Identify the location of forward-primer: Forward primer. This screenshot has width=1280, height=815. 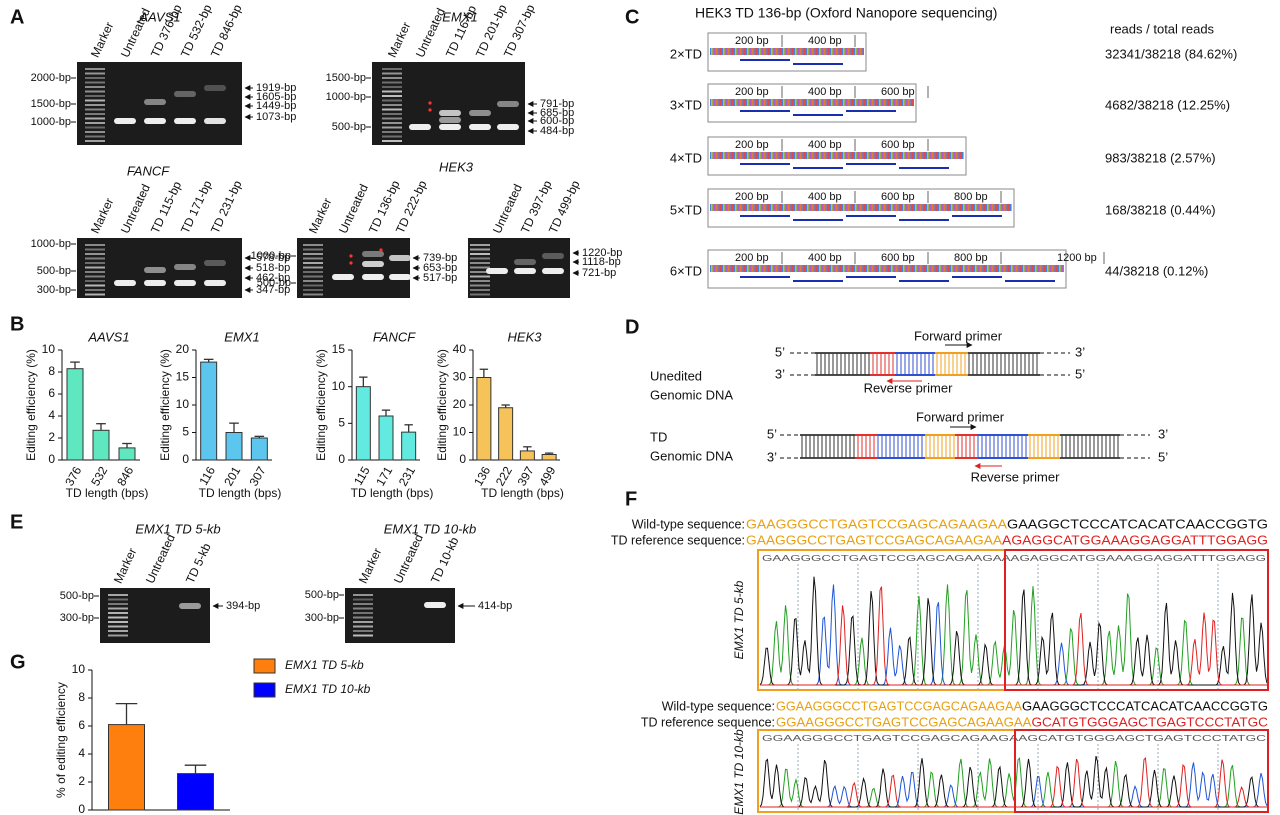
(958, 335).